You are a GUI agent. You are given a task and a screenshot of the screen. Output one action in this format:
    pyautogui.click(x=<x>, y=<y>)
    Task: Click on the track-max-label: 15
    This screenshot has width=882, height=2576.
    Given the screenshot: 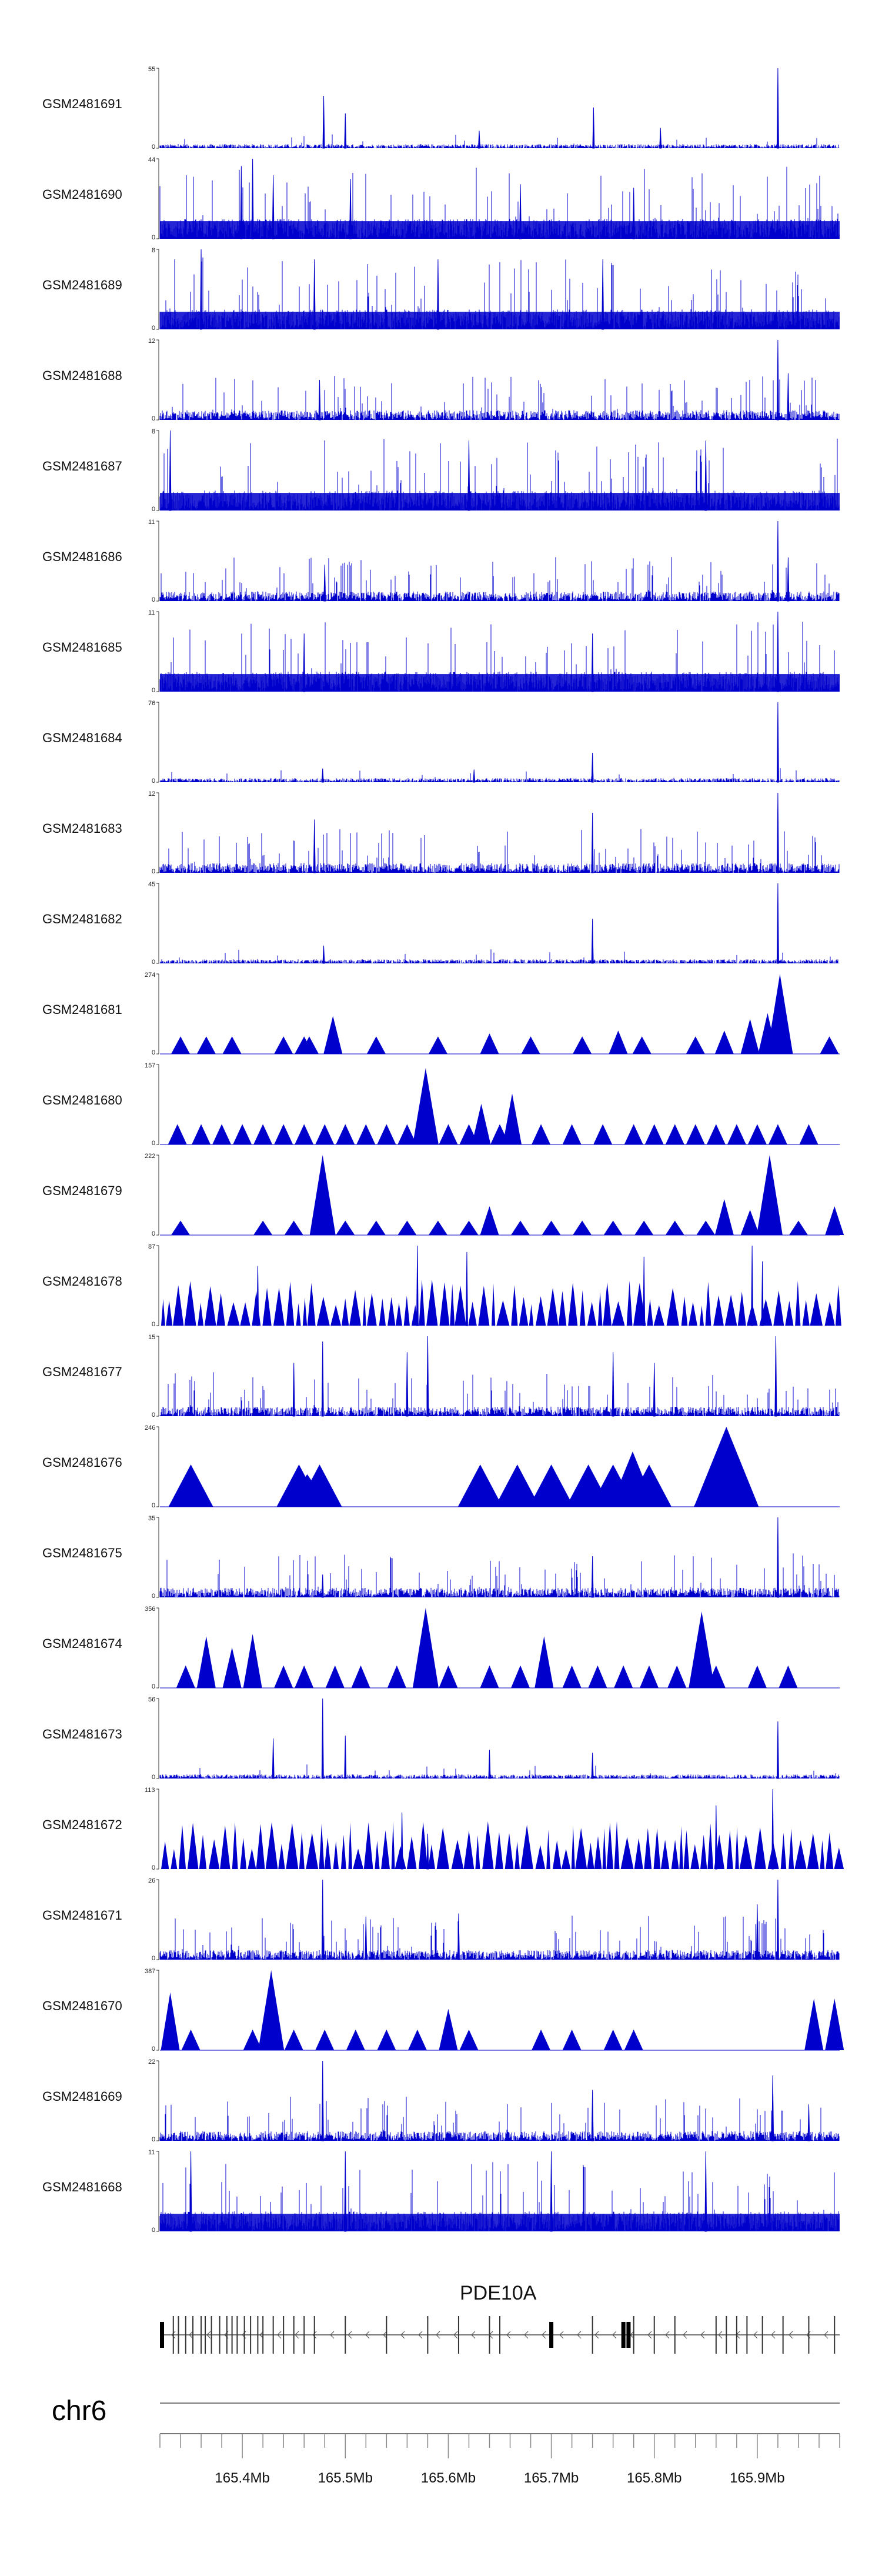 What is the action you would take?
    pyautogui.click(x=152, y=1337)
    